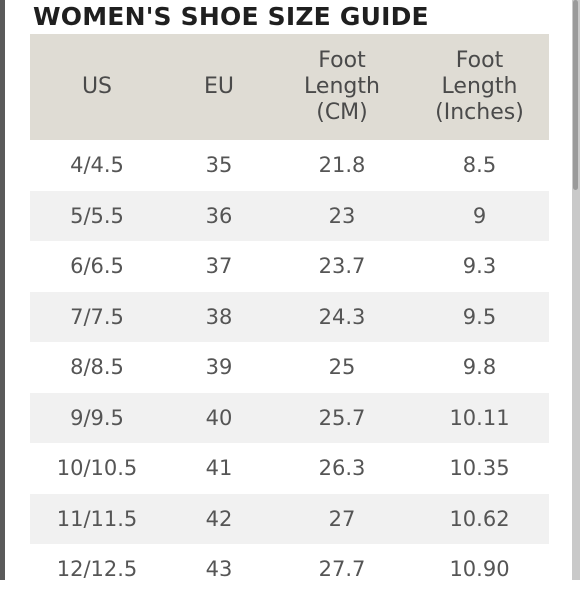 Image resolution: width=580 pixels, height=595 pixels. Describe the element at coordinates (97, 518) in the screenshot. I see `cell-us: 11/11.5` at that location.